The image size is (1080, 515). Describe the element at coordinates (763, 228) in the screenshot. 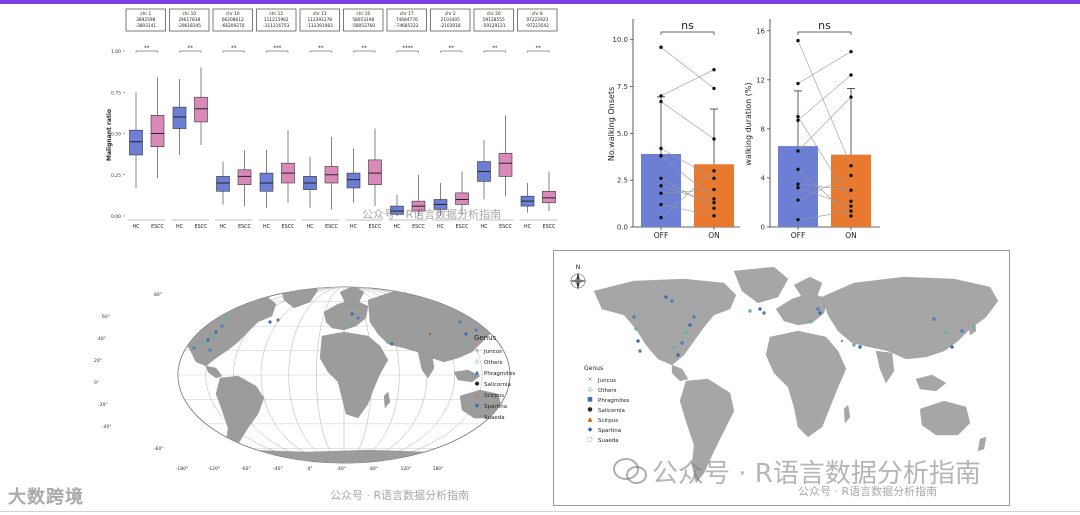

I see `bar2-ytick-0: 0` at that location.